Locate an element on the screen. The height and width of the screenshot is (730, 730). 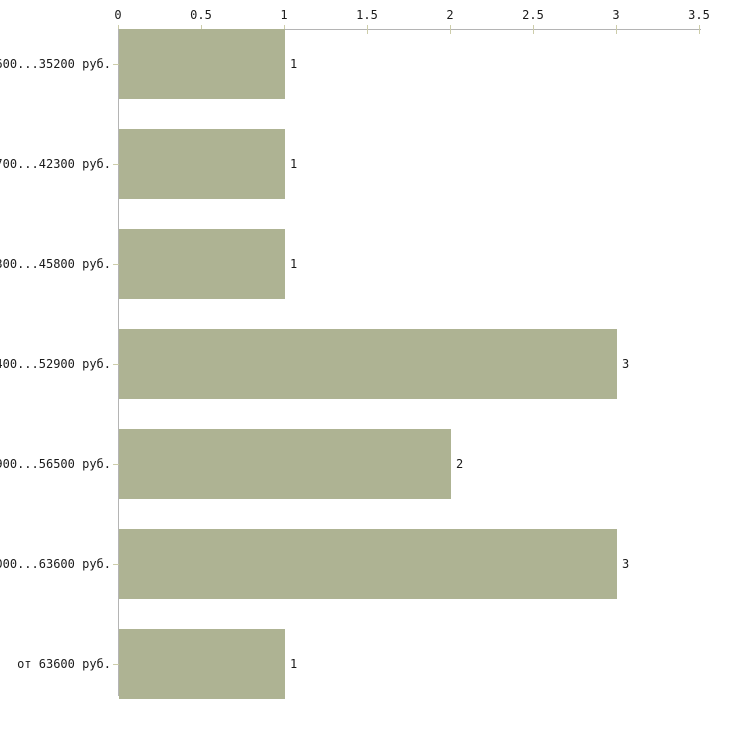
x-axis-tick-label: 0.5 is located at coordinates (201, 15).